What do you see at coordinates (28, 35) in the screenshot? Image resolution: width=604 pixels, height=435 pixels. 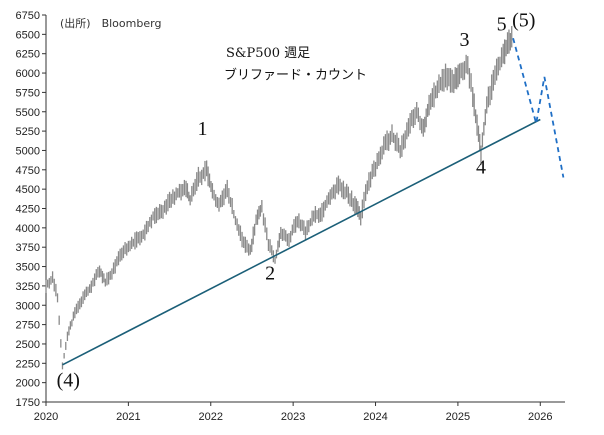 I see `y-tick-label: 6500` at bounding box center [28, 35].